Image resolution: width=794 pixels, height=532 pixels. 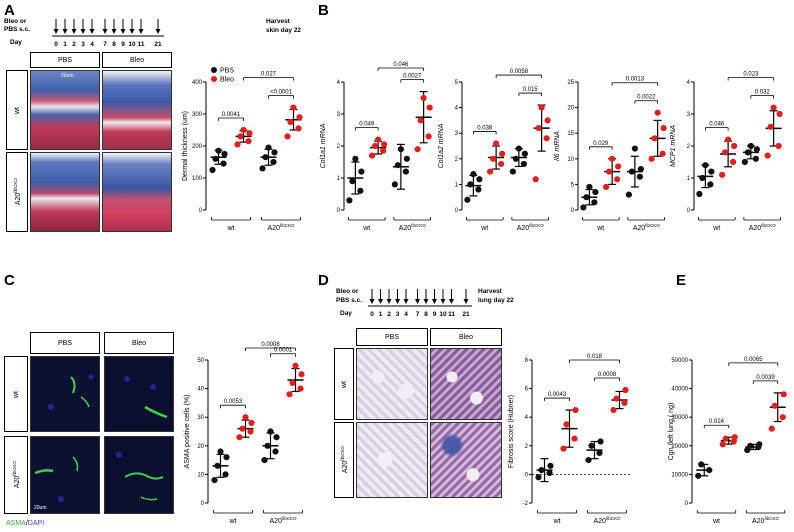 I want to click on p-value-label: 0.0022, so click(x=646, y=98).